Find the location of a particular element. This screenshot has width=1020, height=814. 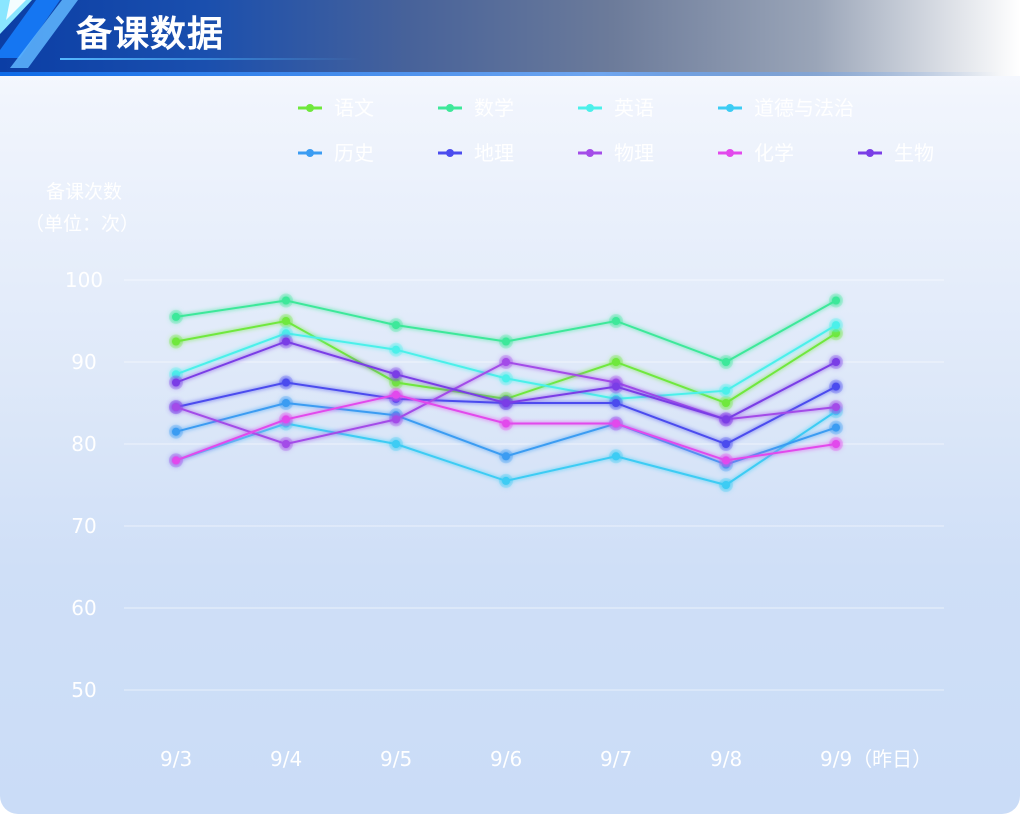

x-tick-label: 9/3 is located at coordinates (176, 759).